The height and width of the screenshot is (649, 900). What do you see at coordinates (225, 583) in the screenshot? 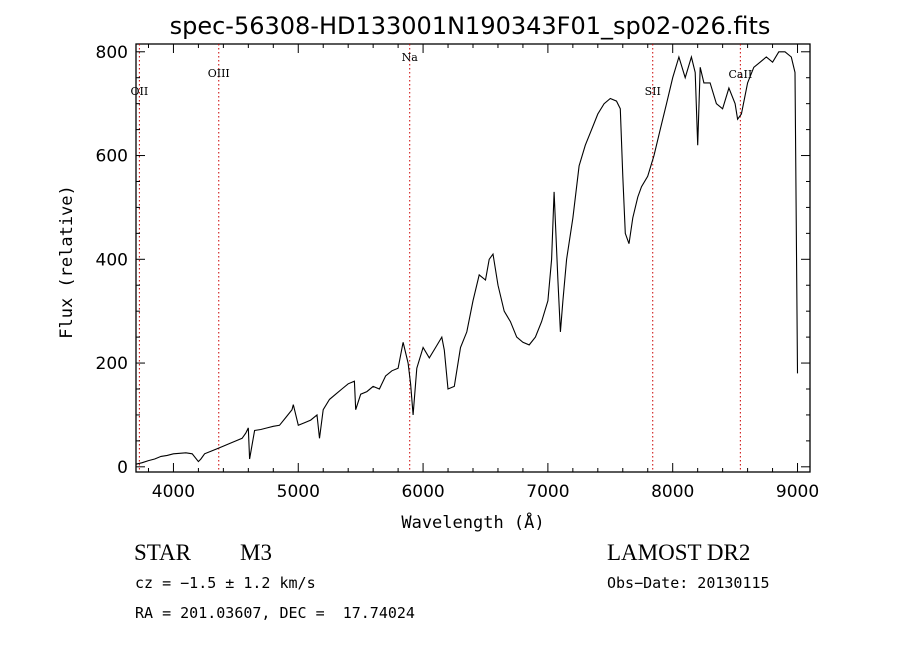
I see `redshift-velocity: cz = −1.5 ± 1.2 km/s` at bounding box center [225, 583].